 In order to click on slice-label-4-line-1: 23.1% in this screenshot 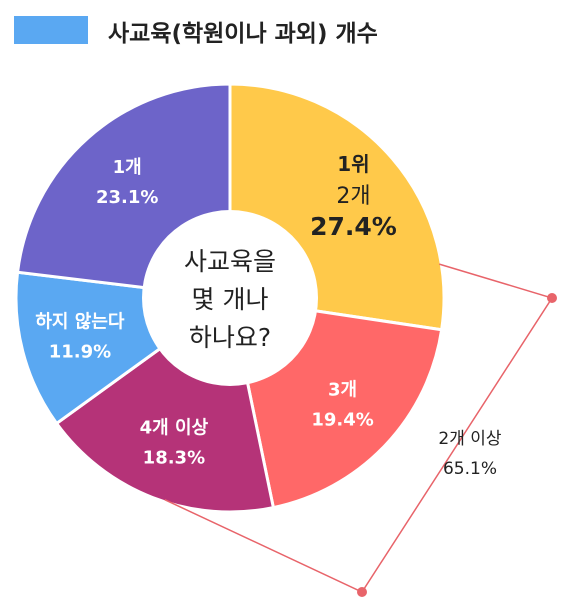, I will do `click(127, 197)`.